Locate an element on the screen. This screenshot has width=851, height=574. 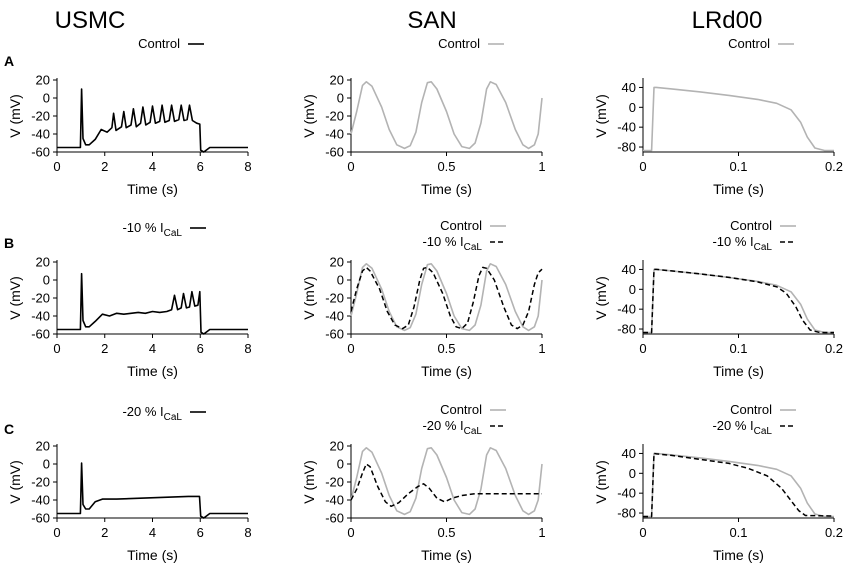
x-tick-label-c-san: 1 is located at coordinates (541, 532).